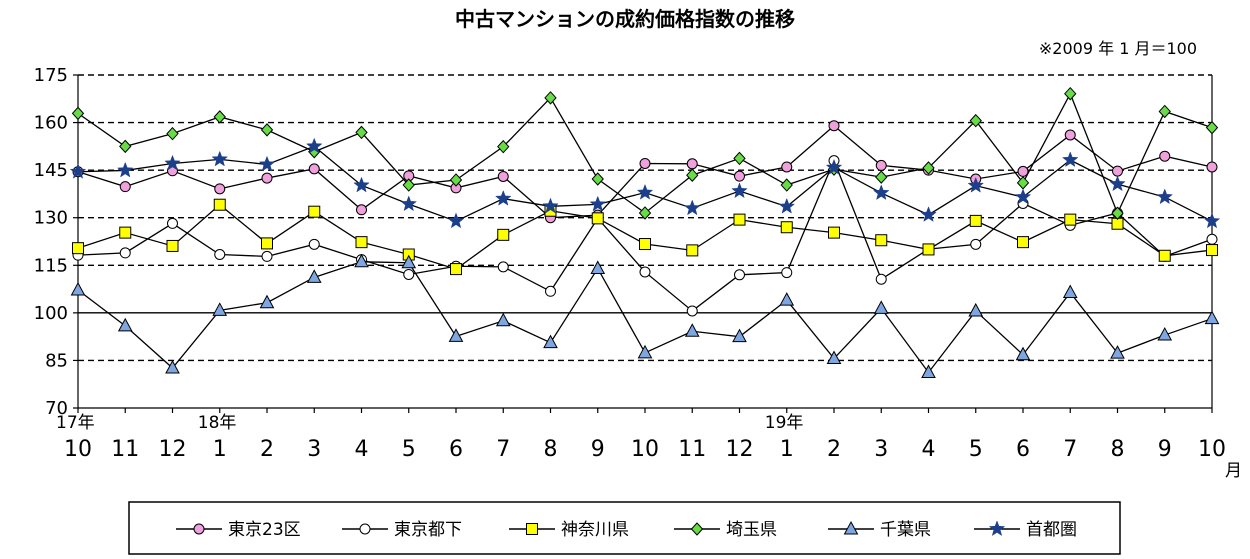 Image resolution: width=1250 pixels, height=559 pixels. I want to click on y-tick-label: 175, so click(51, 75).